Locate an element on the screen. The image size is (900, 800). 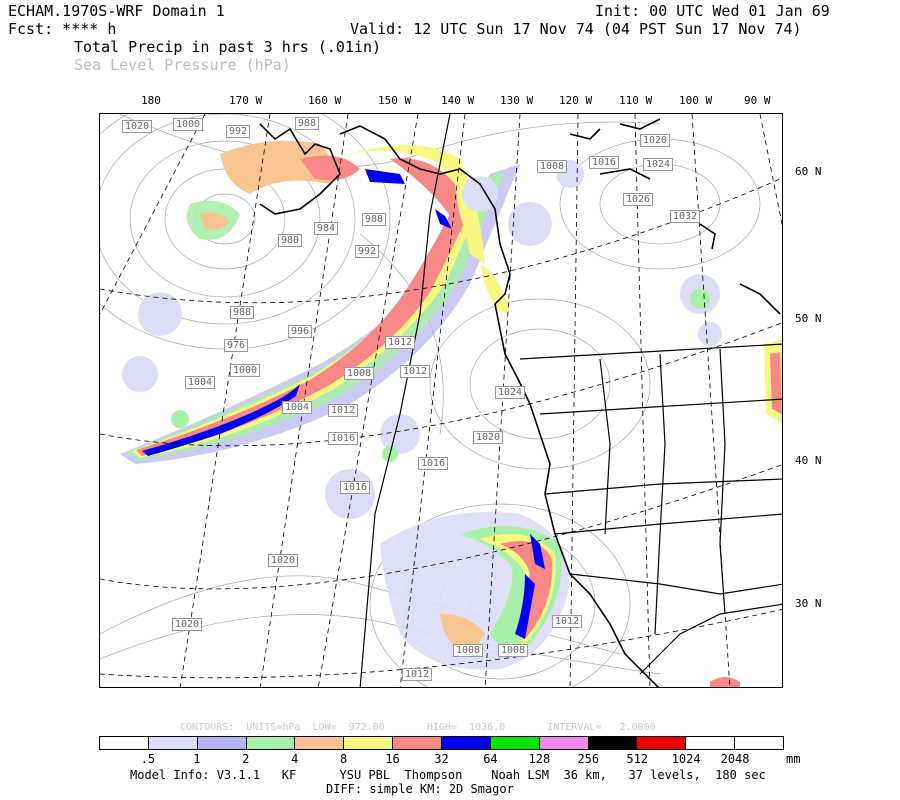
precip-colorbar is located at coordinates (441, 743).